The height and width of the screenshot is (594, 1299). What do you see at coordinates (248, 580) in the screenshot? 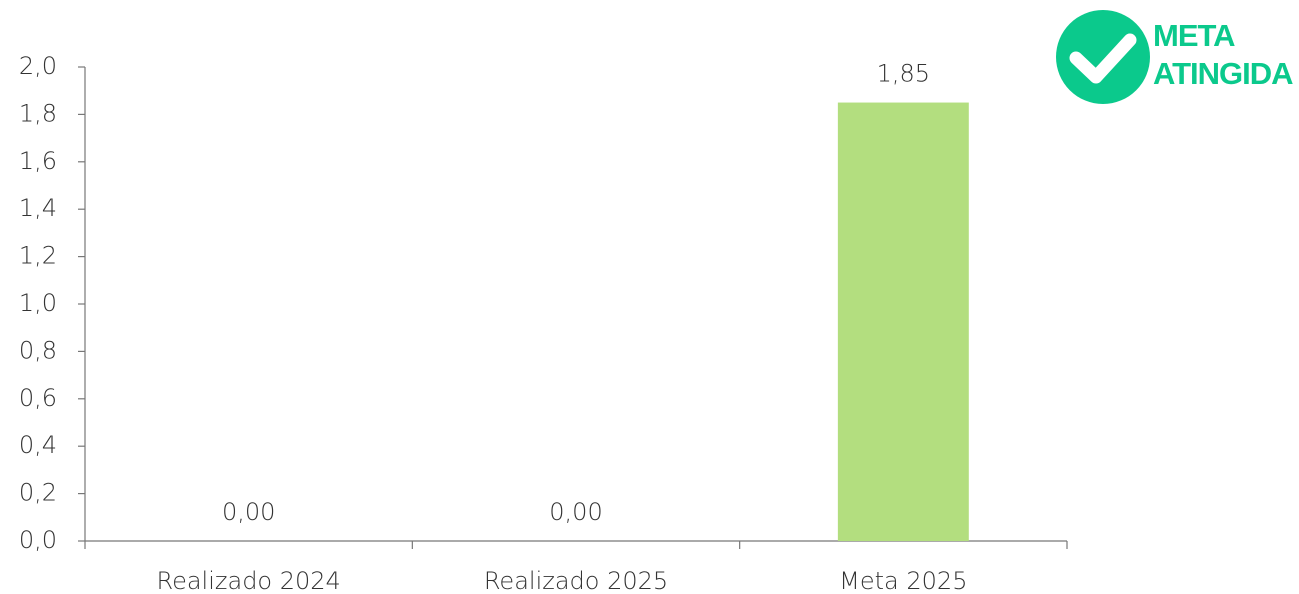
I see `x-tick-label: Realizado 2024` at bounding box center [248, 580].